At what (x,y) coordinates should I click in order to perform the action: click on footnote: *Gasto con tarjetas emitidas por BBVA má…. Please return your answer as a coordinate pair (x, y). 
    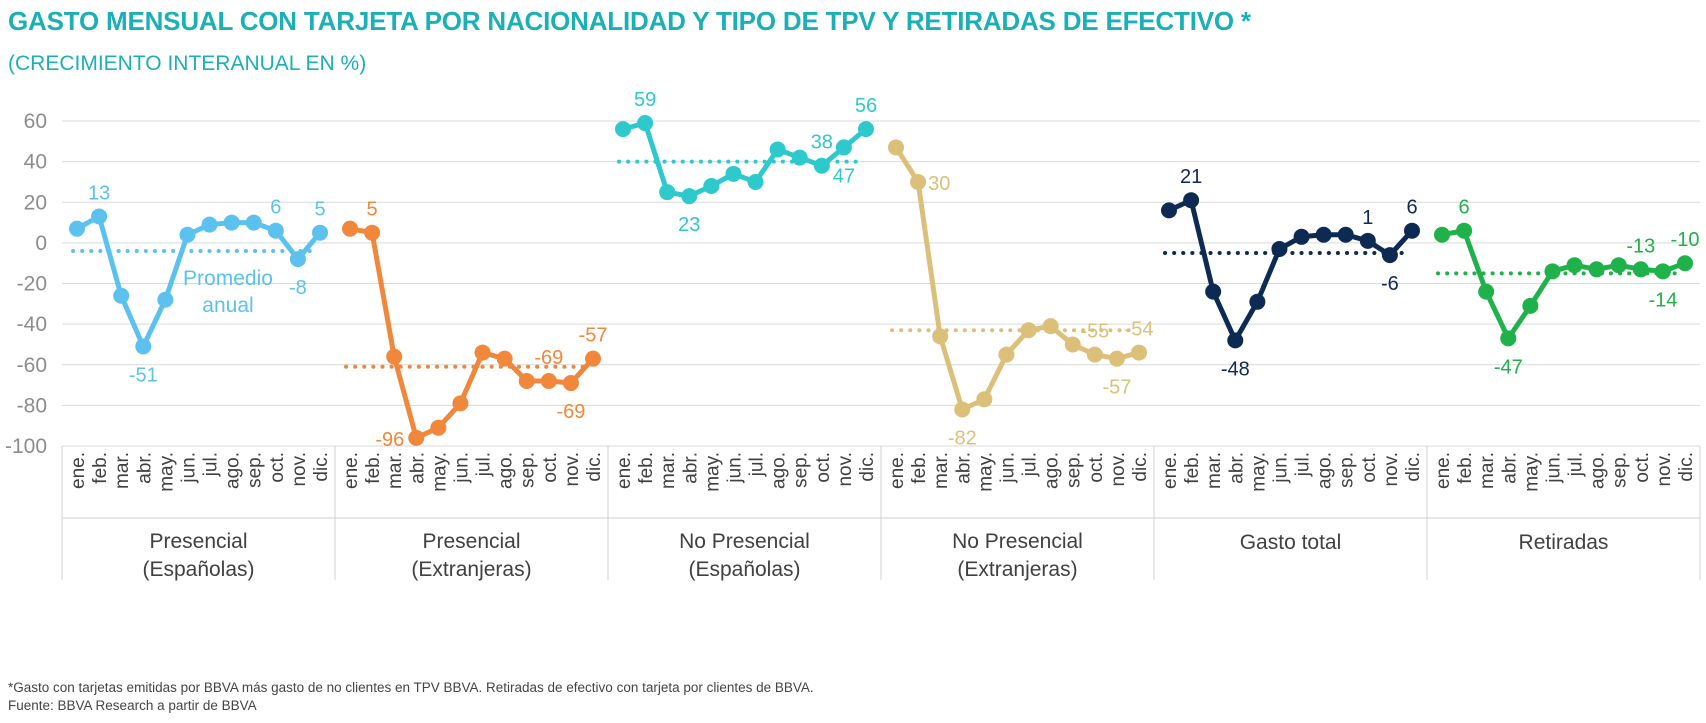
    Looking at the image, I should click on (411, 687).